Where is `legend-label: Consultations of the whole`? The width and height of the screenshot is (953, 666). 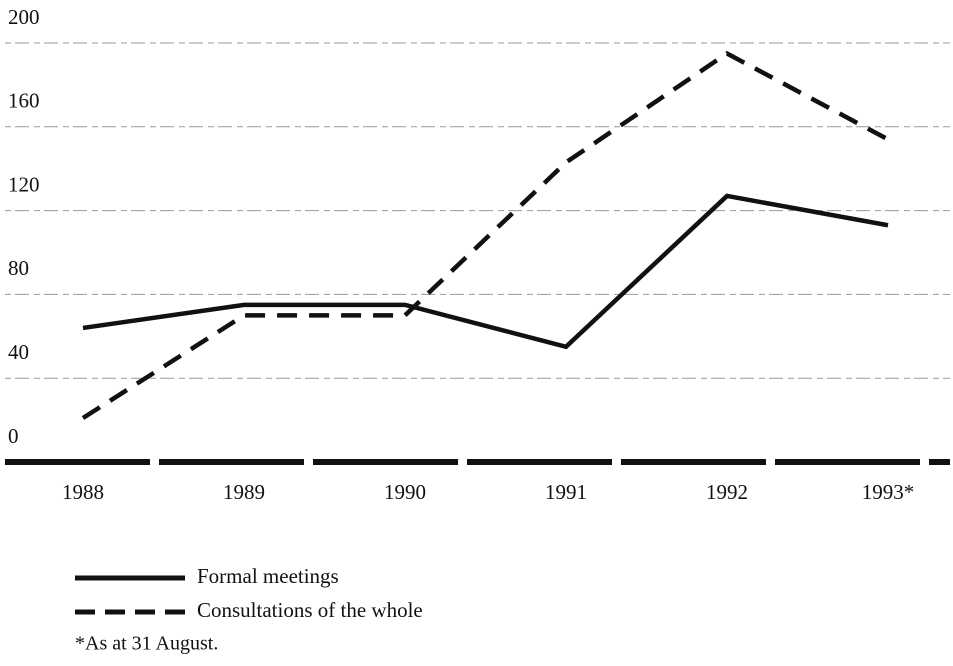
legend-label: Consultations of the whole is located at coordinates (310, 610).